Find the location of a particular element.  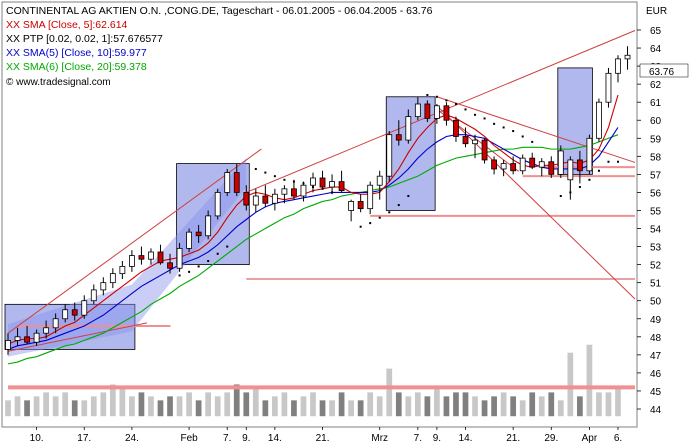

y-tick-label: 58 is located at coordinates (656, 157).